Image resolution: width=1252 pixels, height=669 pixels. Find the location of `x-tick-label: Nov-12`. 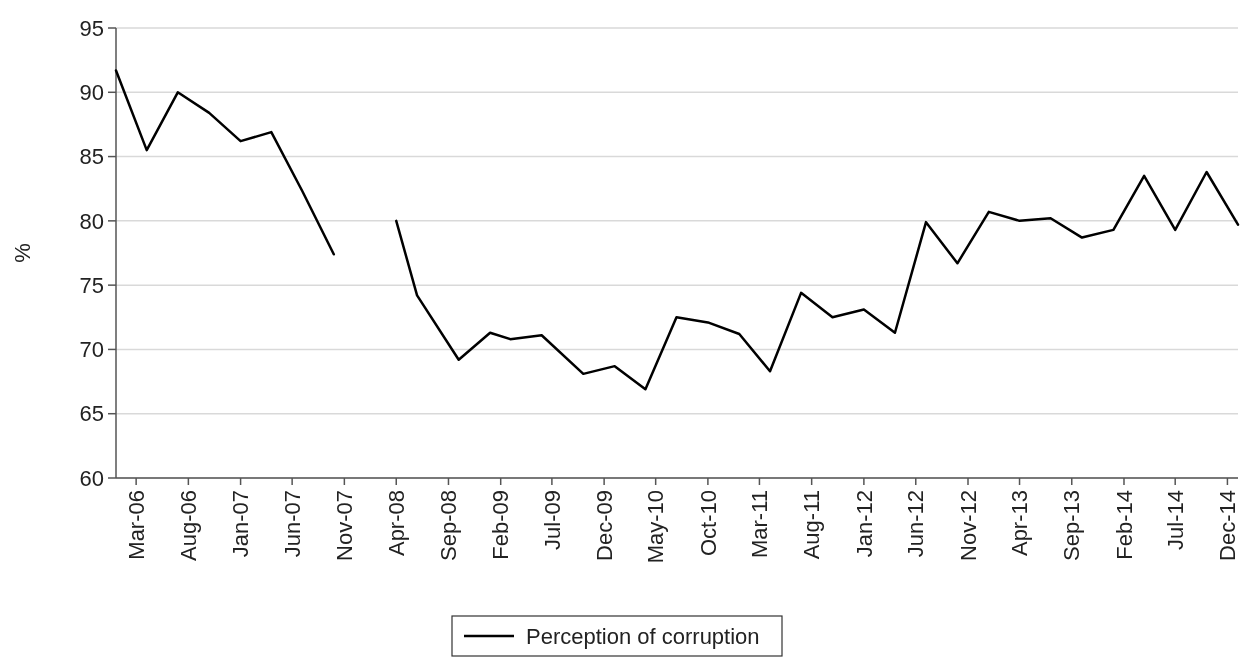

x-tick-label: Nov-12 is located at coordinates (968, 525).